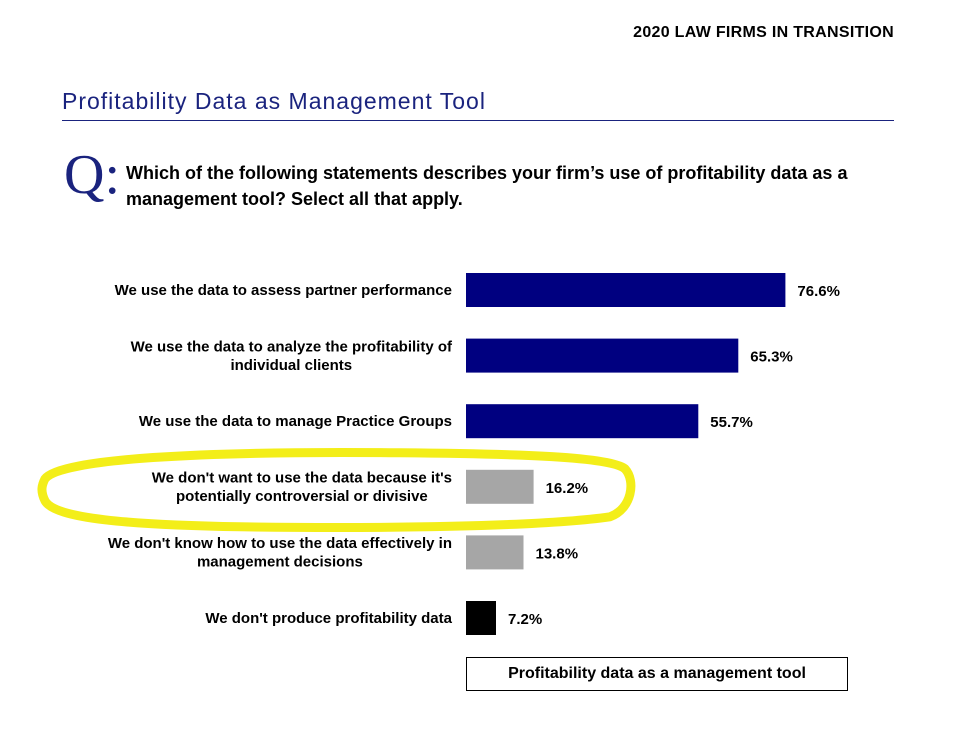 Image resolution: width=974 pixels, height=731 pixels. I want to click on value-label-4: 16.2%, so click(567, 488).